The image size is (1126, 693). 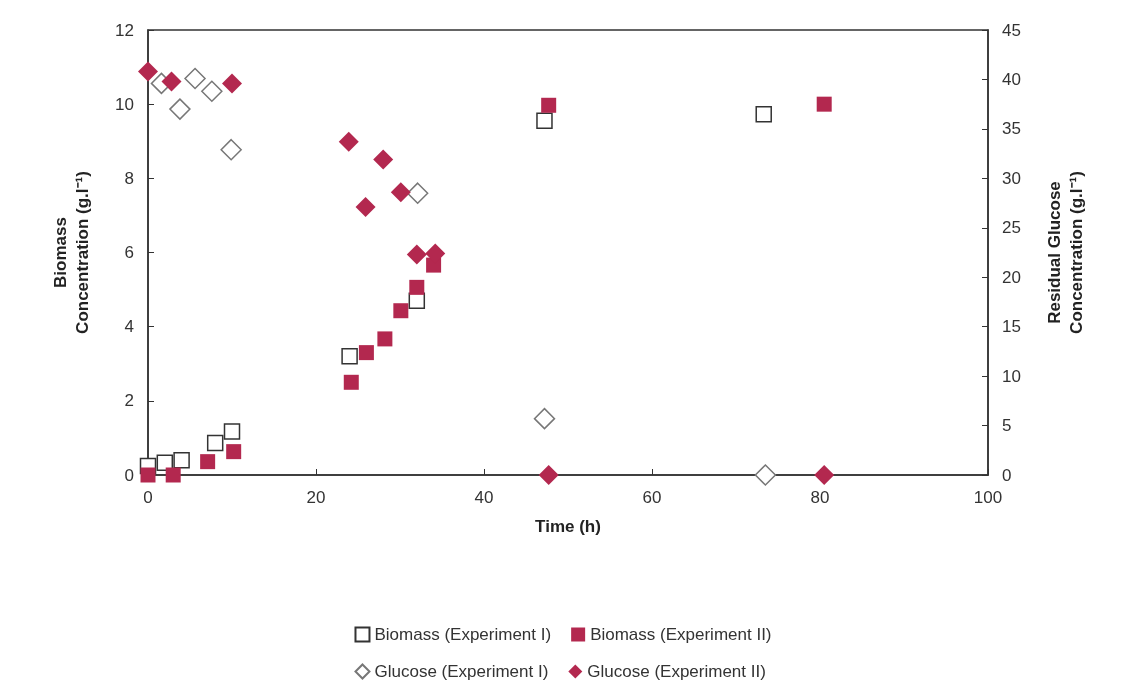 I want to click on y-tick-label: 6, so click(x=129, y=252).